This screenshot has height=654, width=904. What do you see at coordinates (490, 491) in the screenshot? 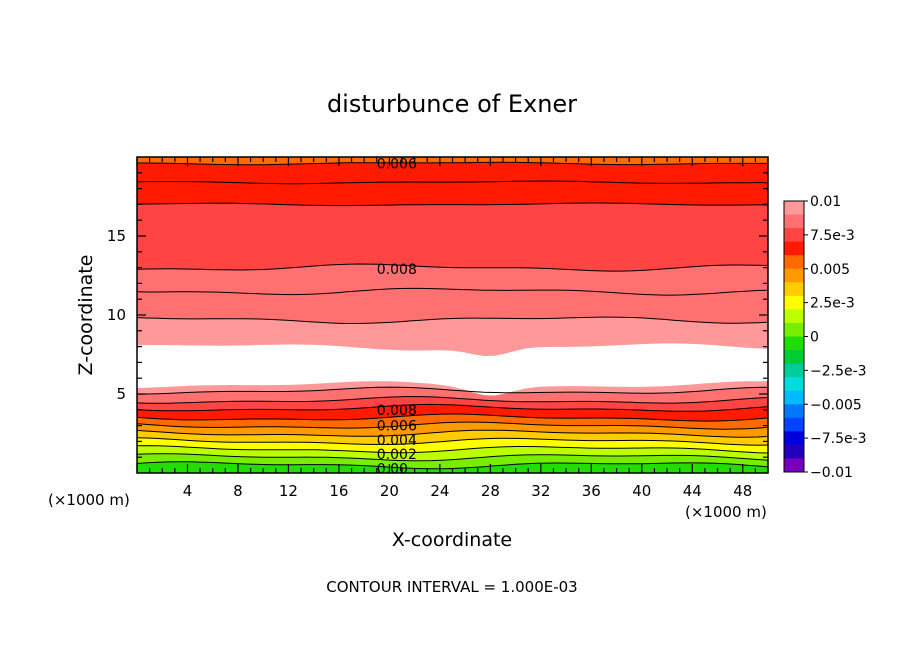
I see `x-tick-label: 28` at bounding box center [490, 491].